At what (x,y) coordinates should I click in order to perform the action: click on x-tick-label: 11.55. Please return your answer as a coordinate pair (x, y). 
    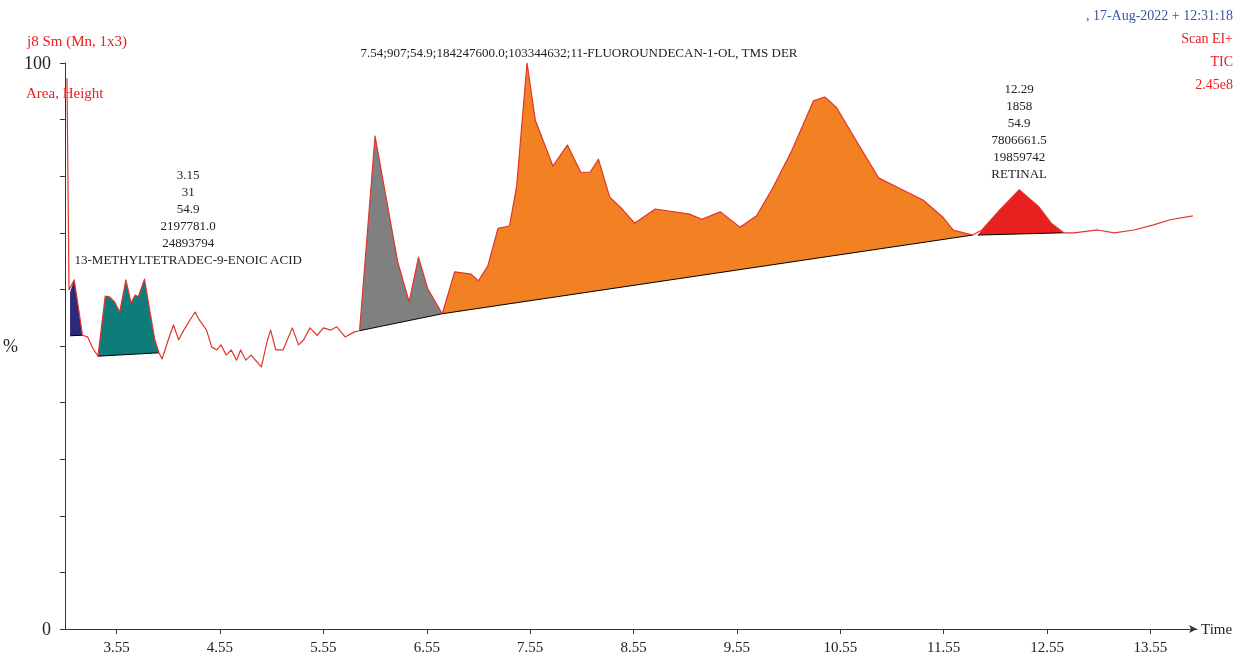
    Looking at the image, I should click on (944, 646).